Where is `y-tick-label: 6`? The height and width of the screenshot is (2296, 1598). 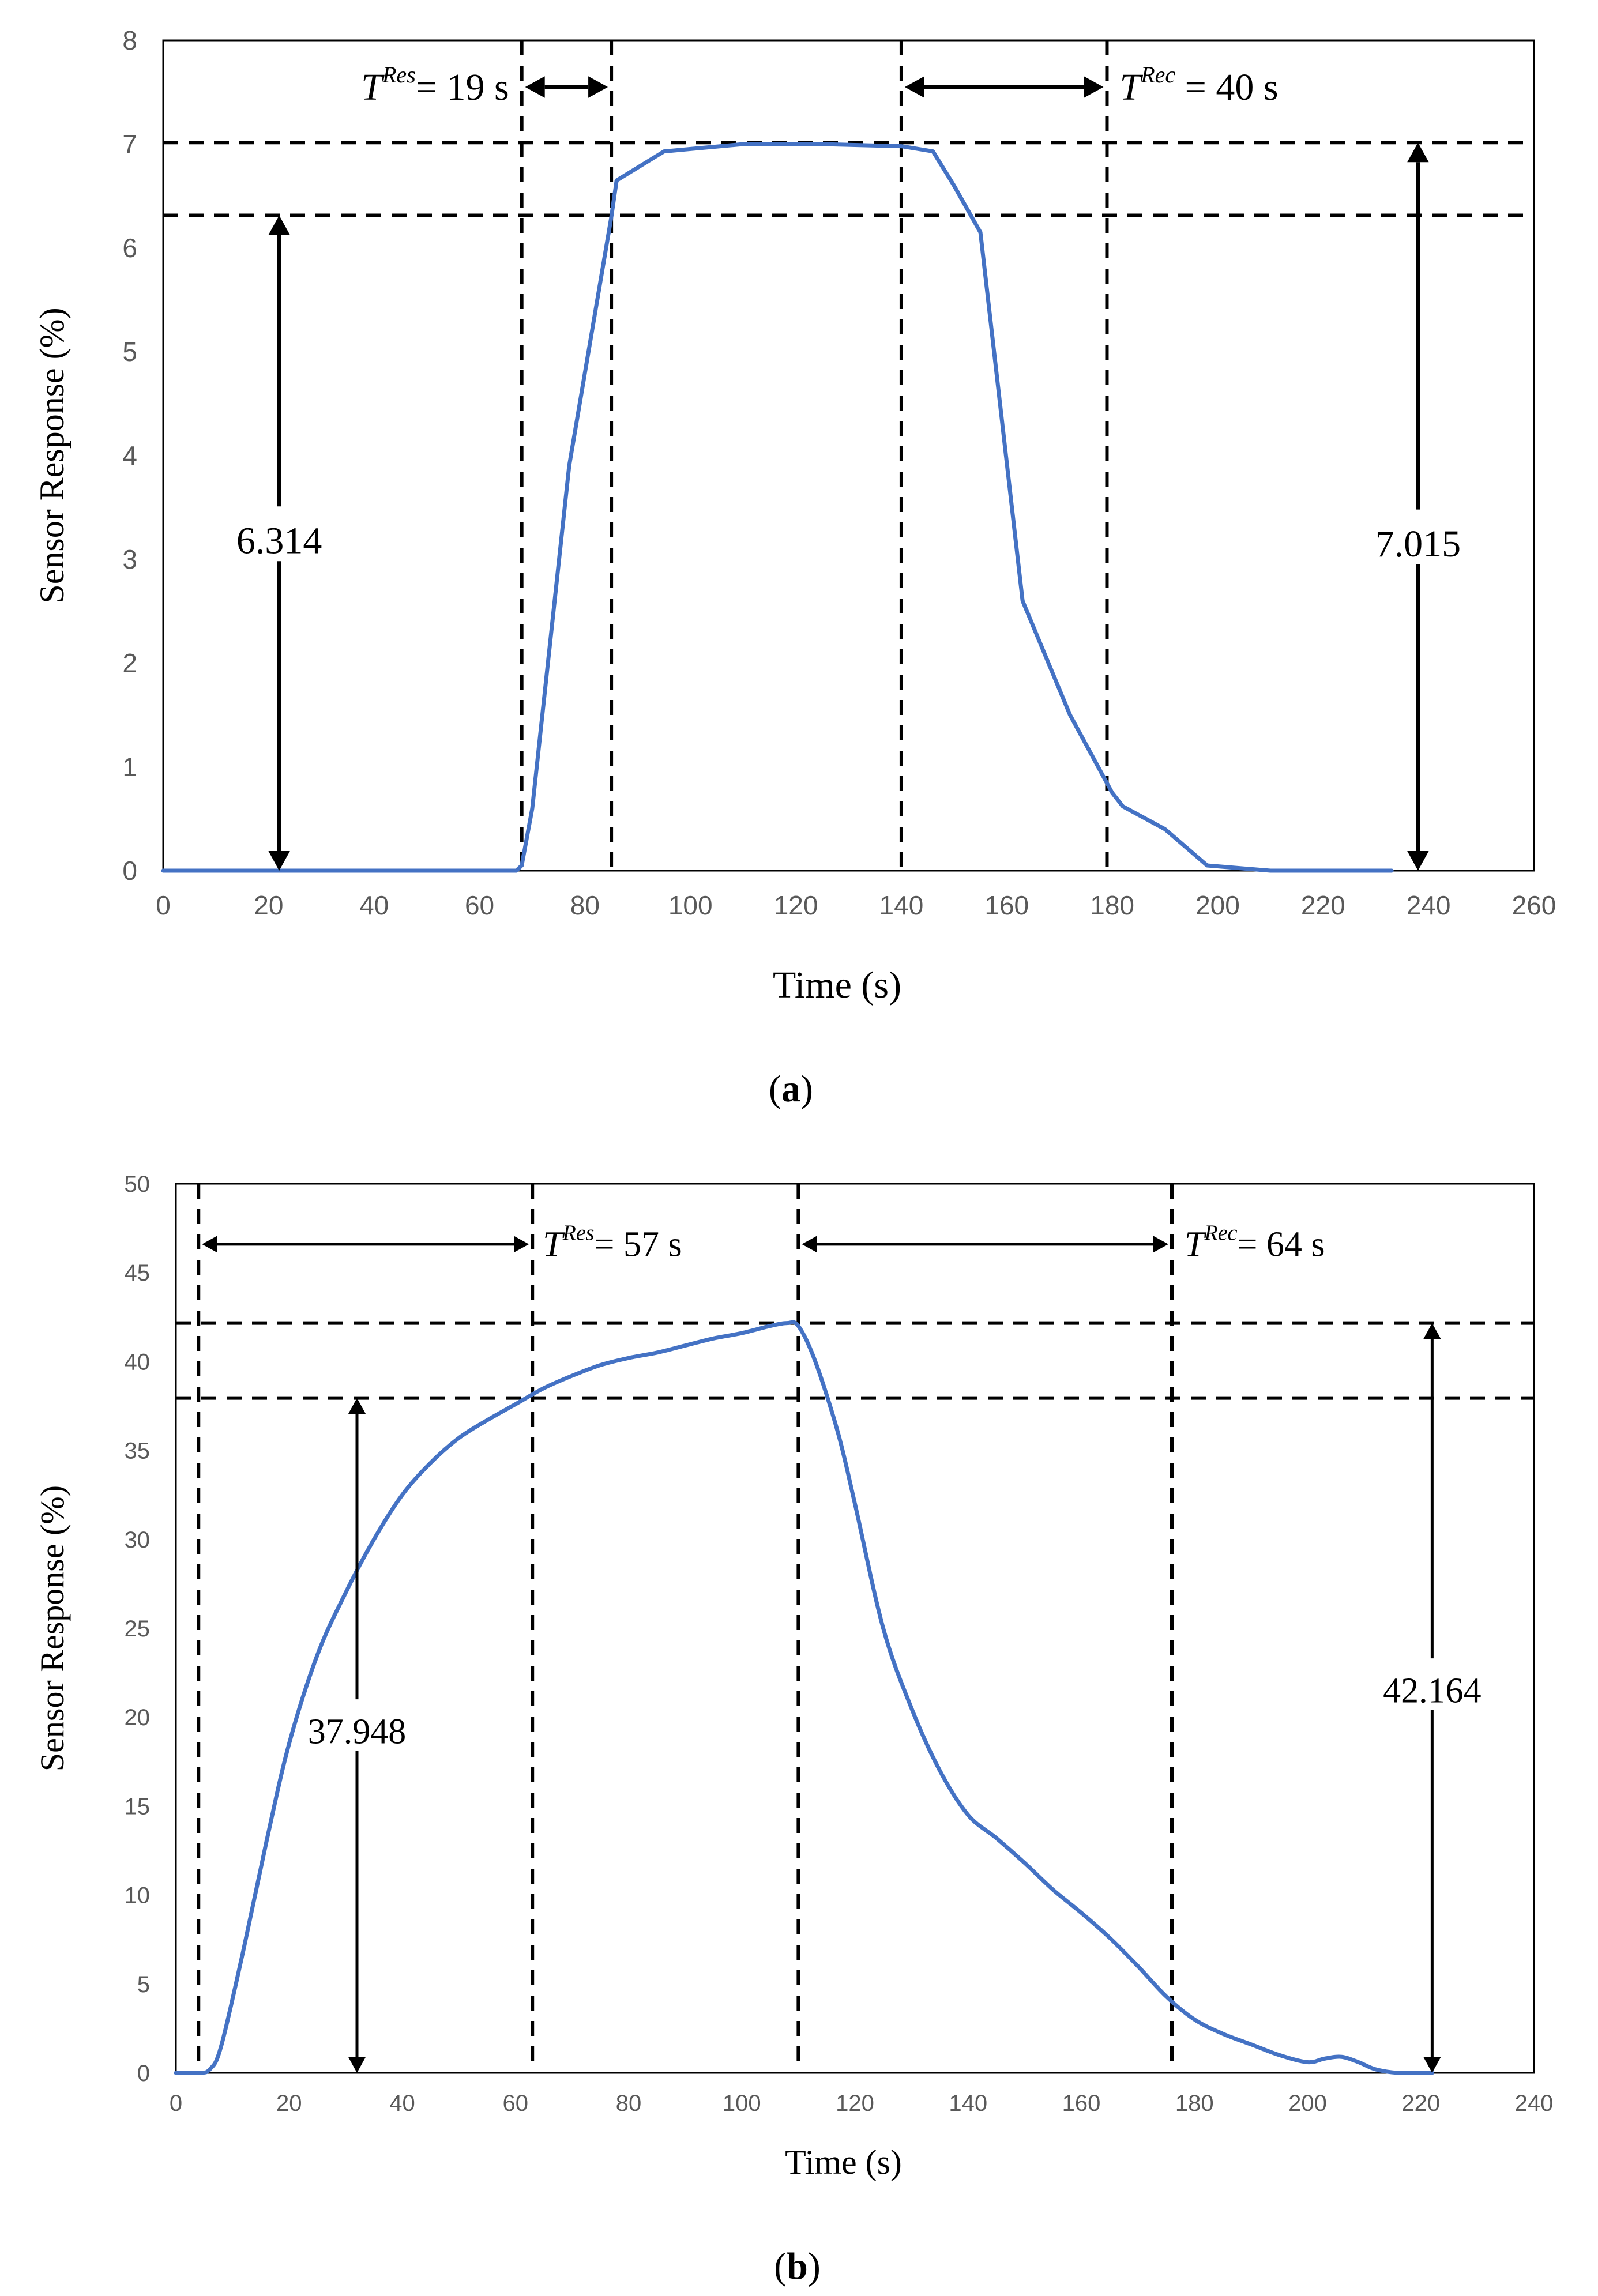 y-tick-label: 6 is located at coordinates (129, 248).